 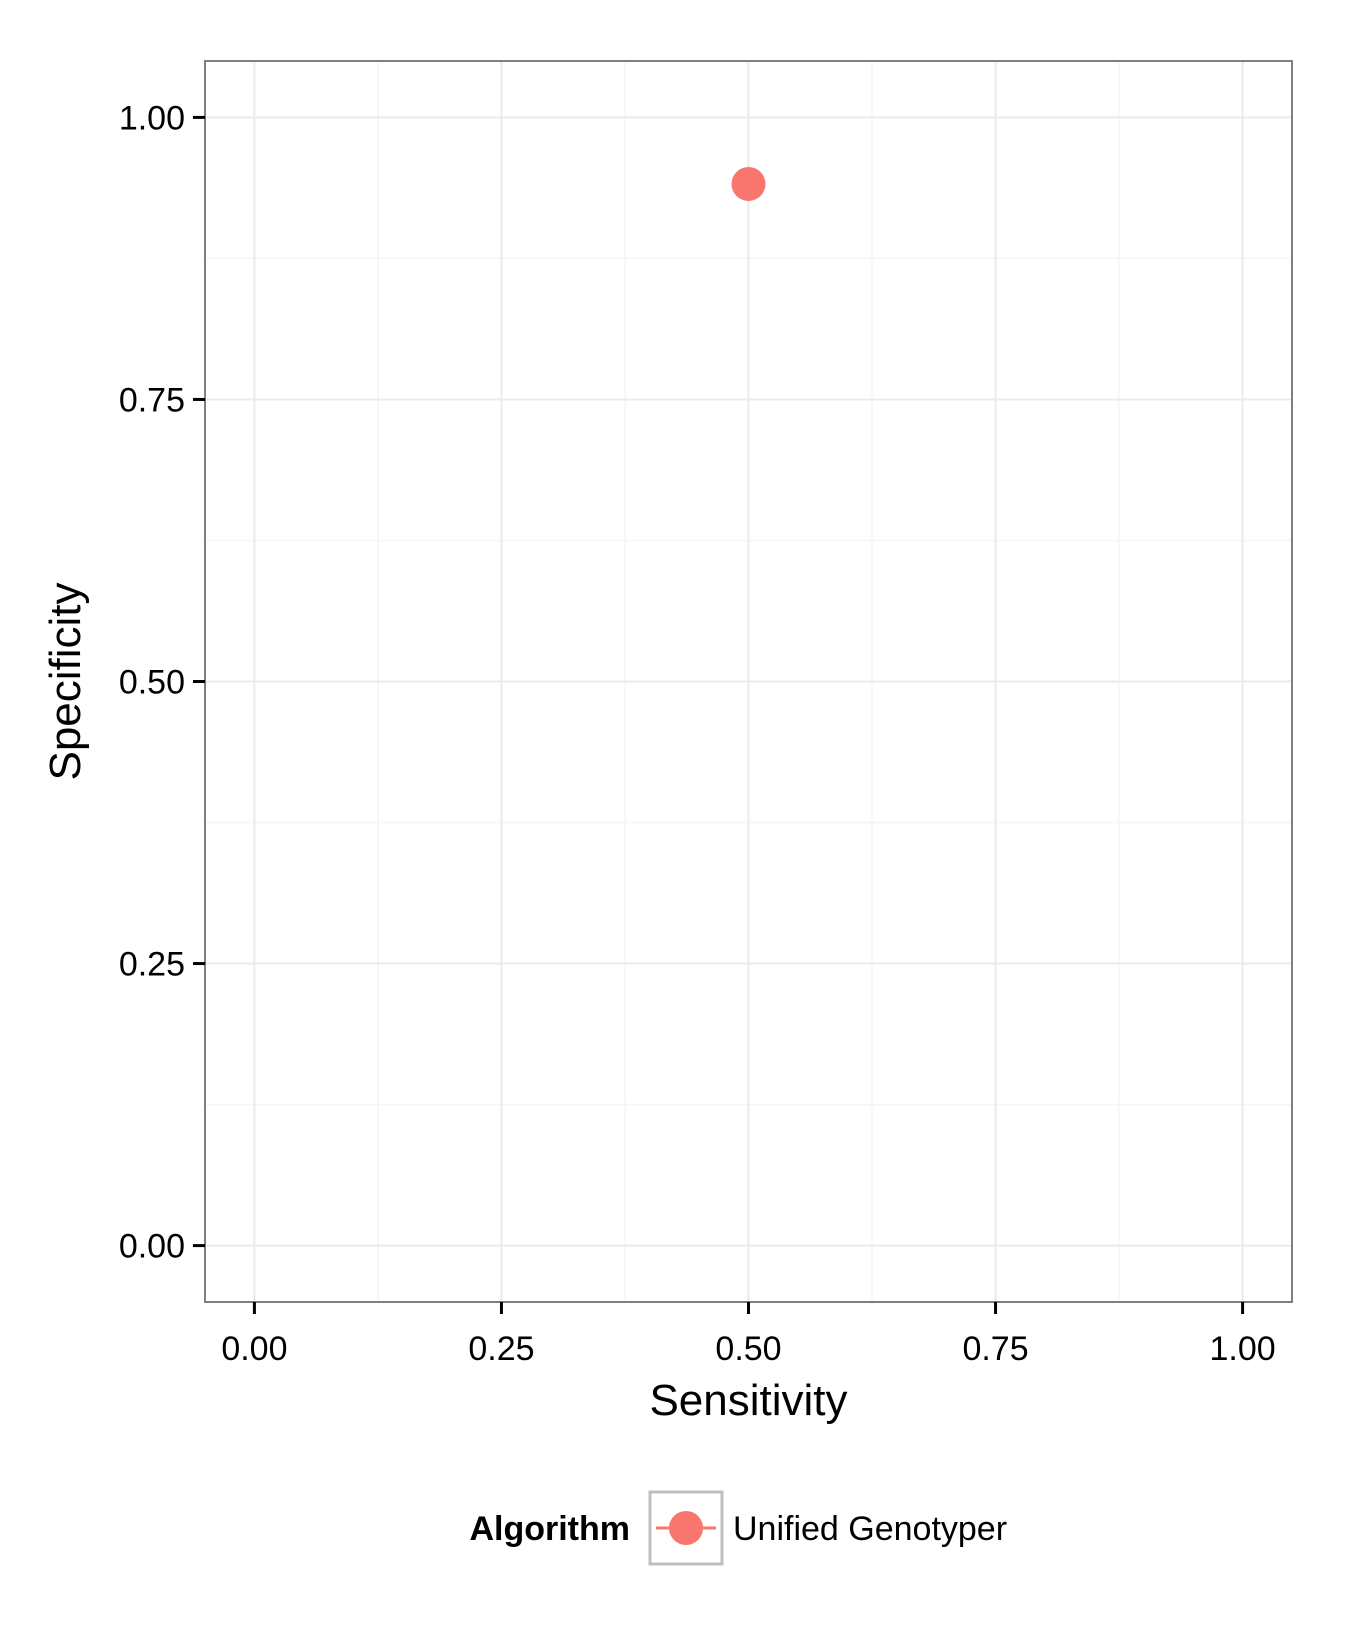 What do you see at coordinates (549, 1529) in the screenshot?
I see `legend-title: Algorithm` at bounding box center [549, 1529].